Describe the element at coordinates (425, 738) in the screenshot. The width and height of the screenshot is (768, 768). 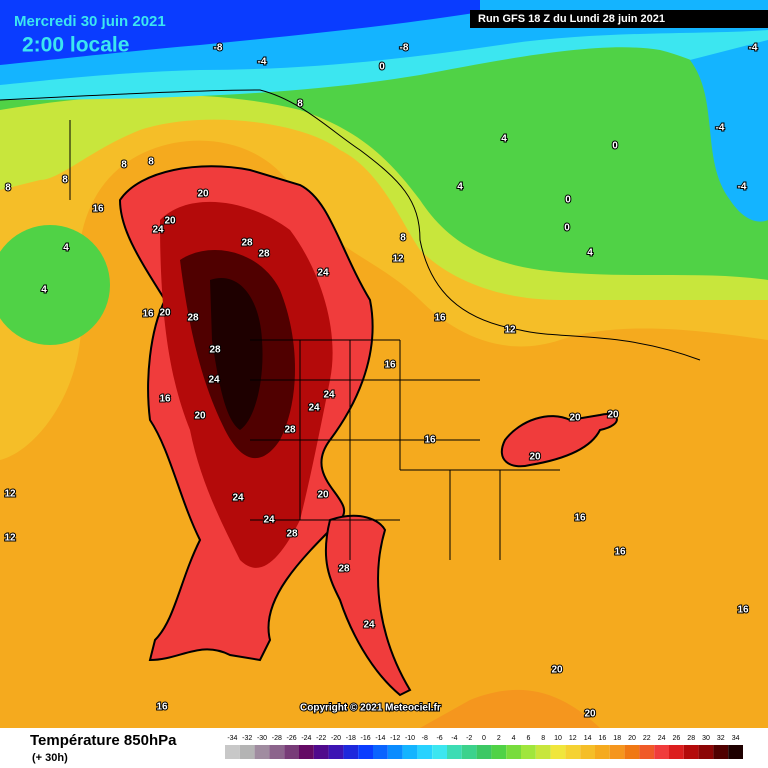
I see `scale-label: -8` at that location.